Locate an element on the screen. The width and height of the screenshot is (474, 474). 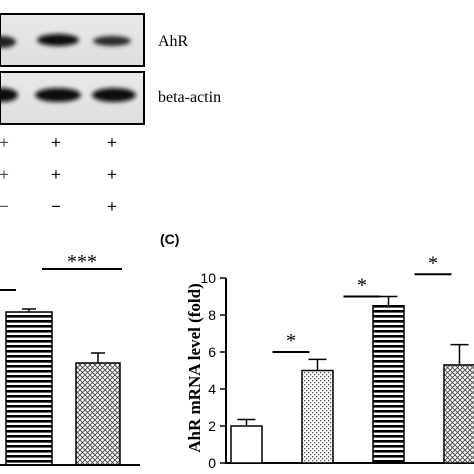
blot-label-actin: beta-actin is located at coordinates (189, 97).